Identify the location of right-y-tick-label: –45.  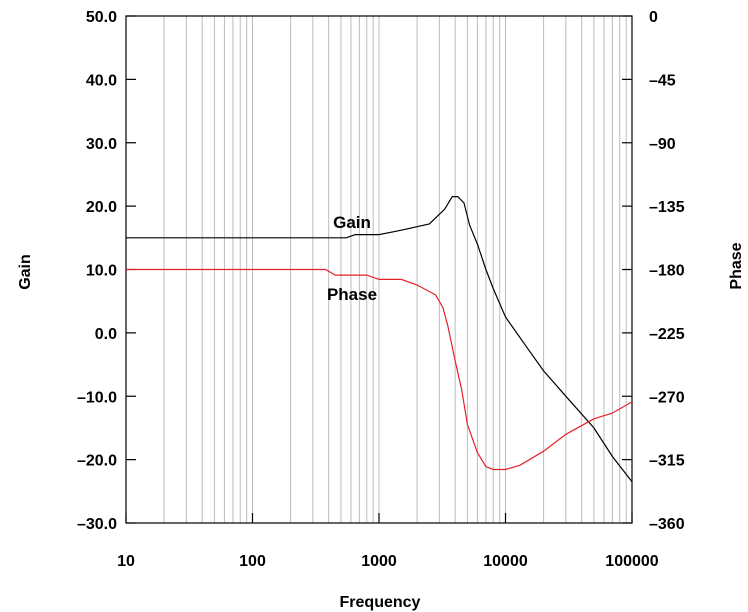
(662, 80).